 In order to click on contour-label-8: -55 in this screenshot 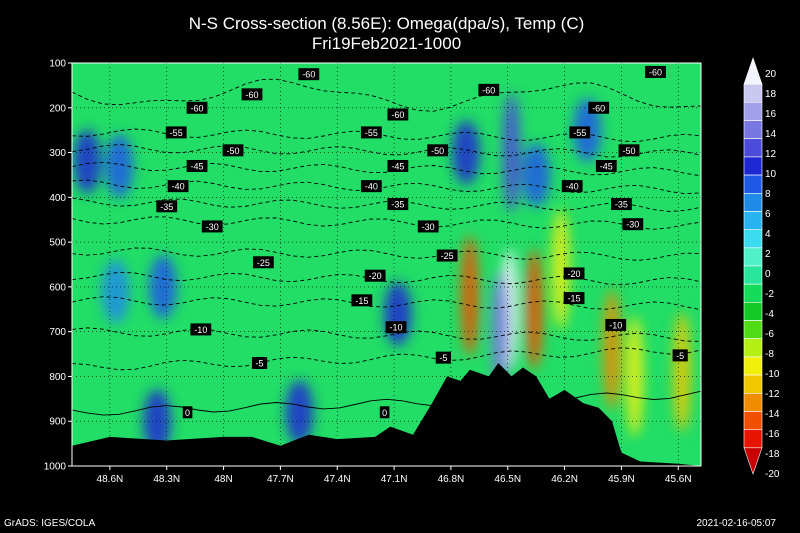, I will do `click(371, 133)`.